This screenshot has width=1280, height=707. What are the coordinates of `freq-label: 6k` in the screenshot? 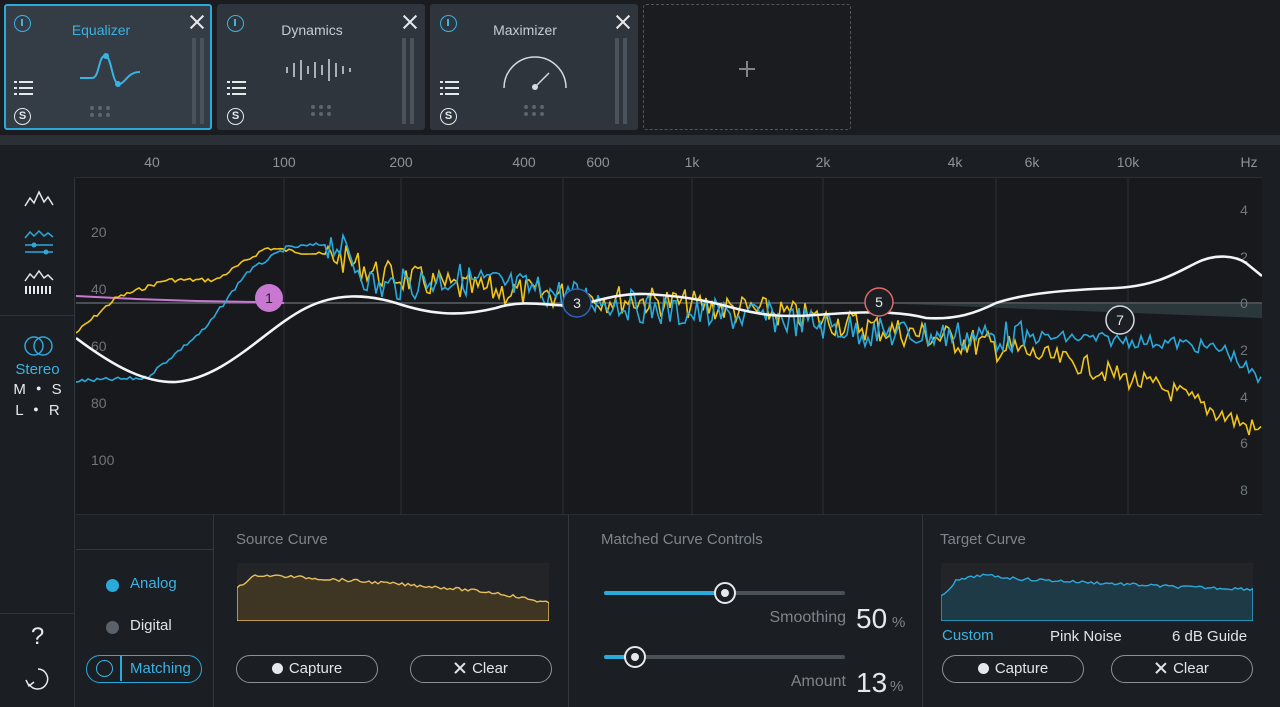 It's located at (1032, 162).